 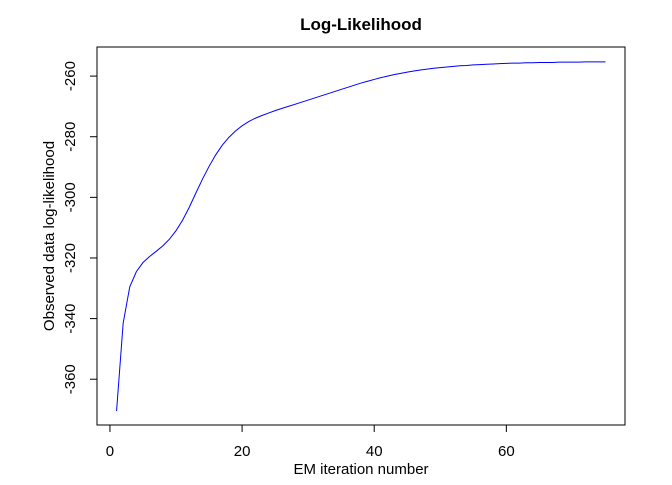 I want to click on y-tick-label: -320, so click(x=70, y=258).